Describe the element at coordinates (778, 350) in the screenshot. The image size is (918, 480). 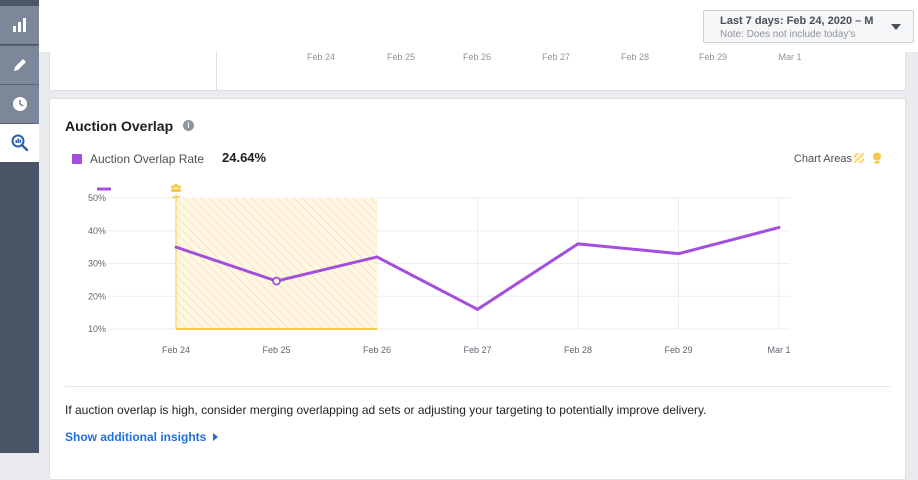
I see `x-tick-label: Mar 1` at that location.